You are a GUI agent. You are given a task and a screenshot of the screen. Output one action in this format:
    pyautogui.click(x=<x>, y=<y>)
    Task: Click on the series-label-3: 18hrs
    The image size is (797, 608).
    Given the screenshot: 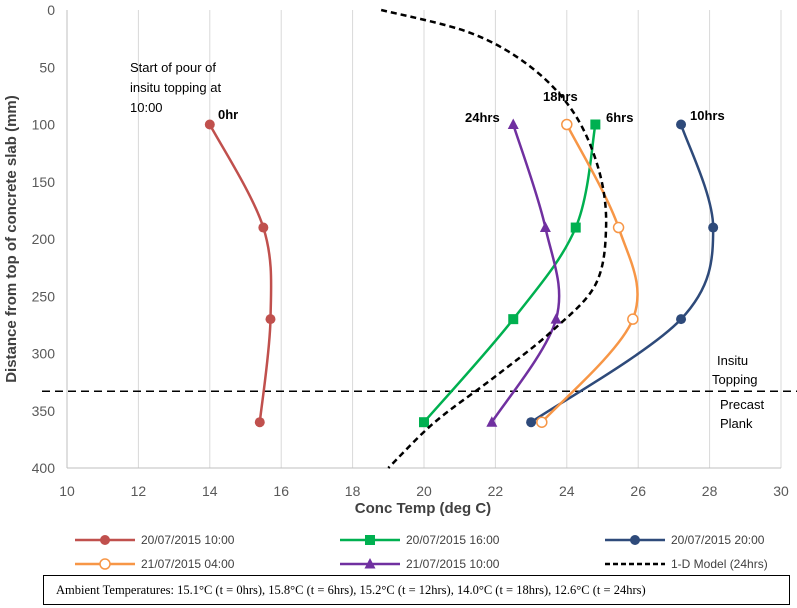 What is the action you would take?
    pyautogui.click(x=560, y=96)
    